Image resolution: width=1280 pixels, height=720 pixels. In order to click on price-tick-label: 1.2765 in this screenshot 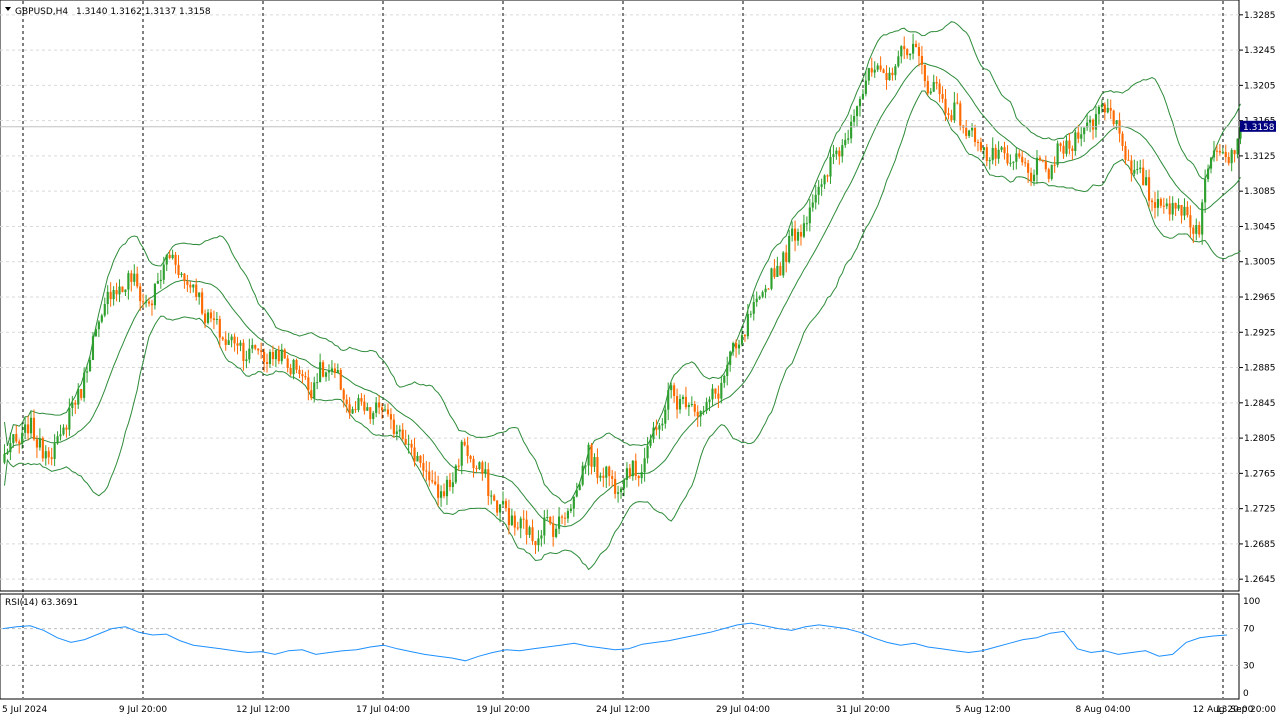, I will do `click(1260, 474)`.